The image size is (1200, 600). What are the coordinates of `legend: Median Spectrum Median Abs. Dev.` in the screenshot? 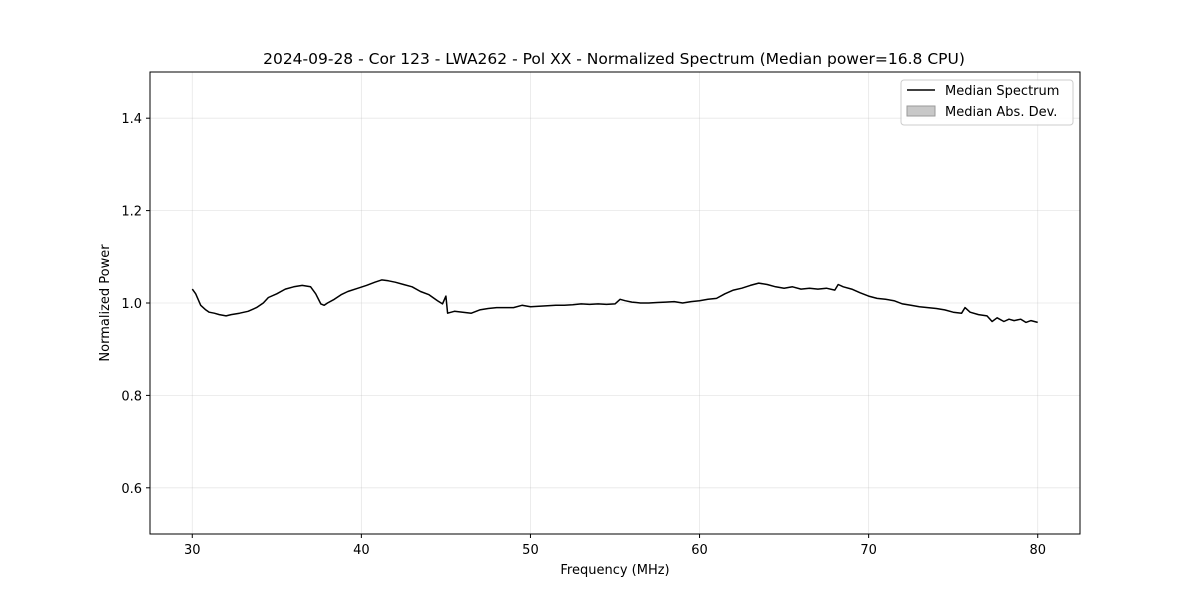 It's located at (987, 102).